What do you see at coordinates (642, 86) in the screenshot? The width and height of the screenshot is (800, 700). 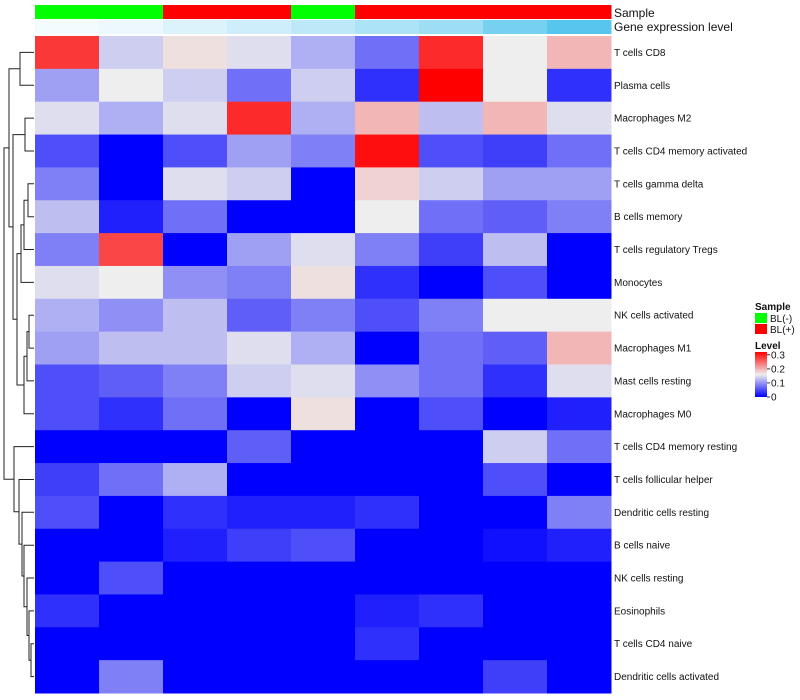 I see `row-label: Plasma cells` at bounding box center [642, 86].